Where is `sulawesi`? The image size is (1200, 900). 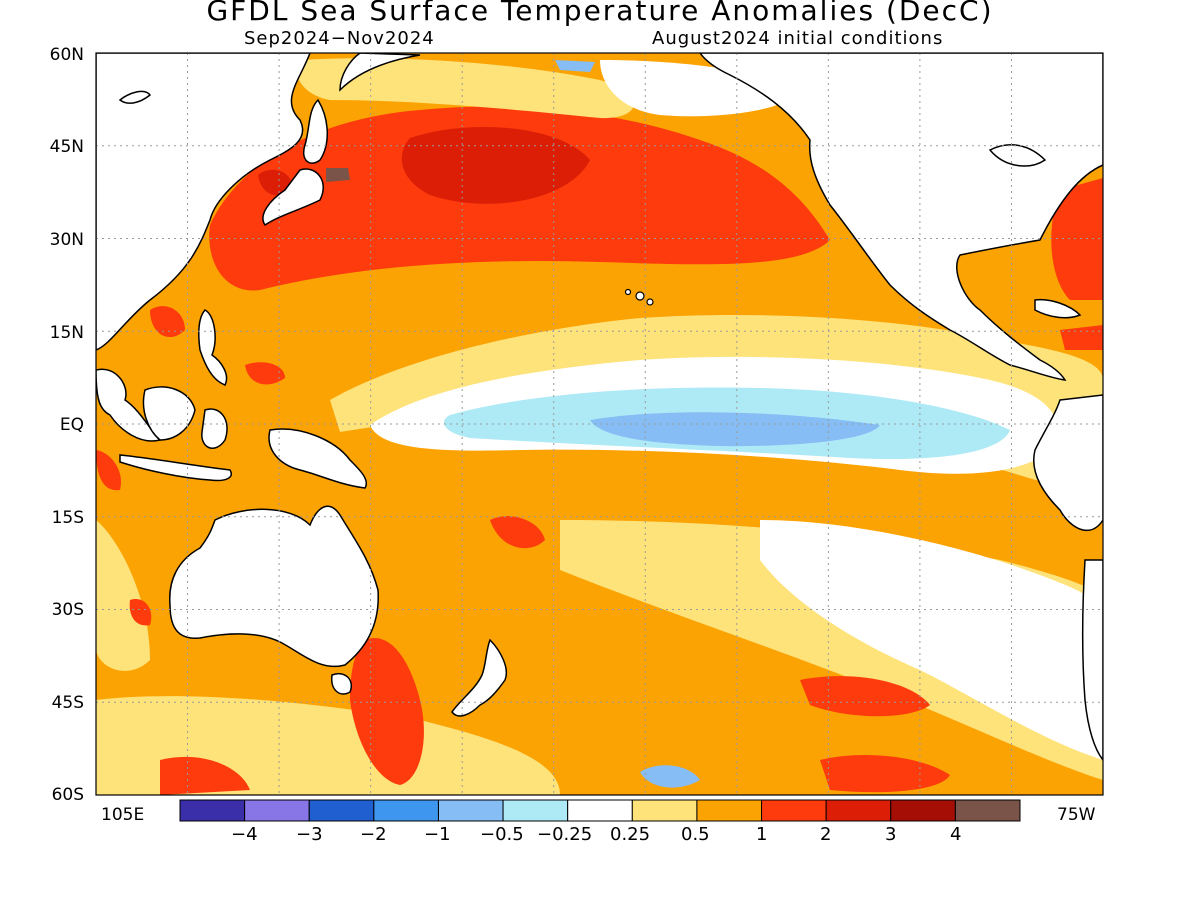 sulawesi is located at coordinates (214, 429).